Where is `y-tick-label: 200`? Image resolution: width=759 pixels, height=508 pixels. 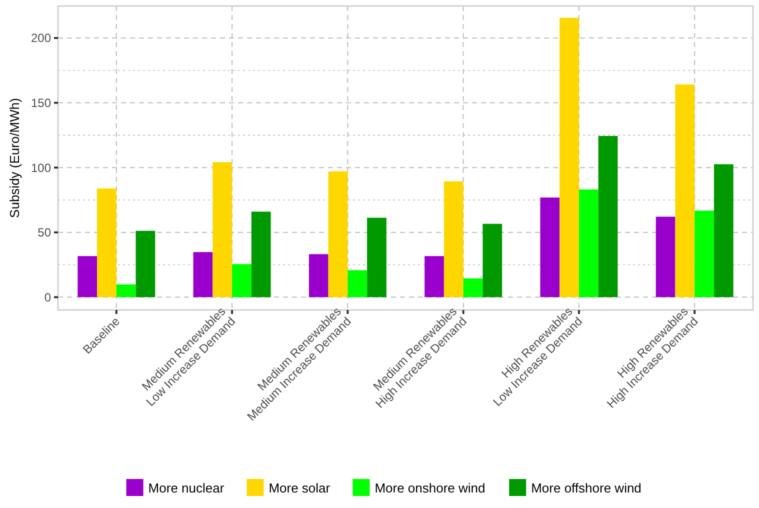 y-tick-label: 200 is located at coordinates (41, 38).